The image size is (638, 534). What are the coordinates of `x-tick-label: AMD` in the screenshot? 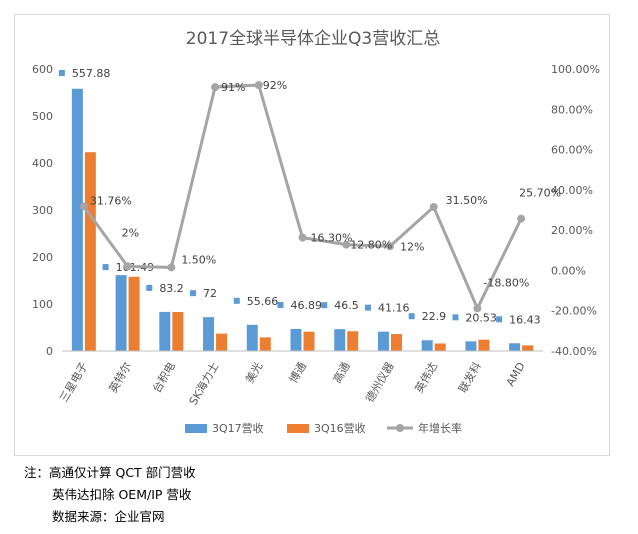 It's located at (516, 374).